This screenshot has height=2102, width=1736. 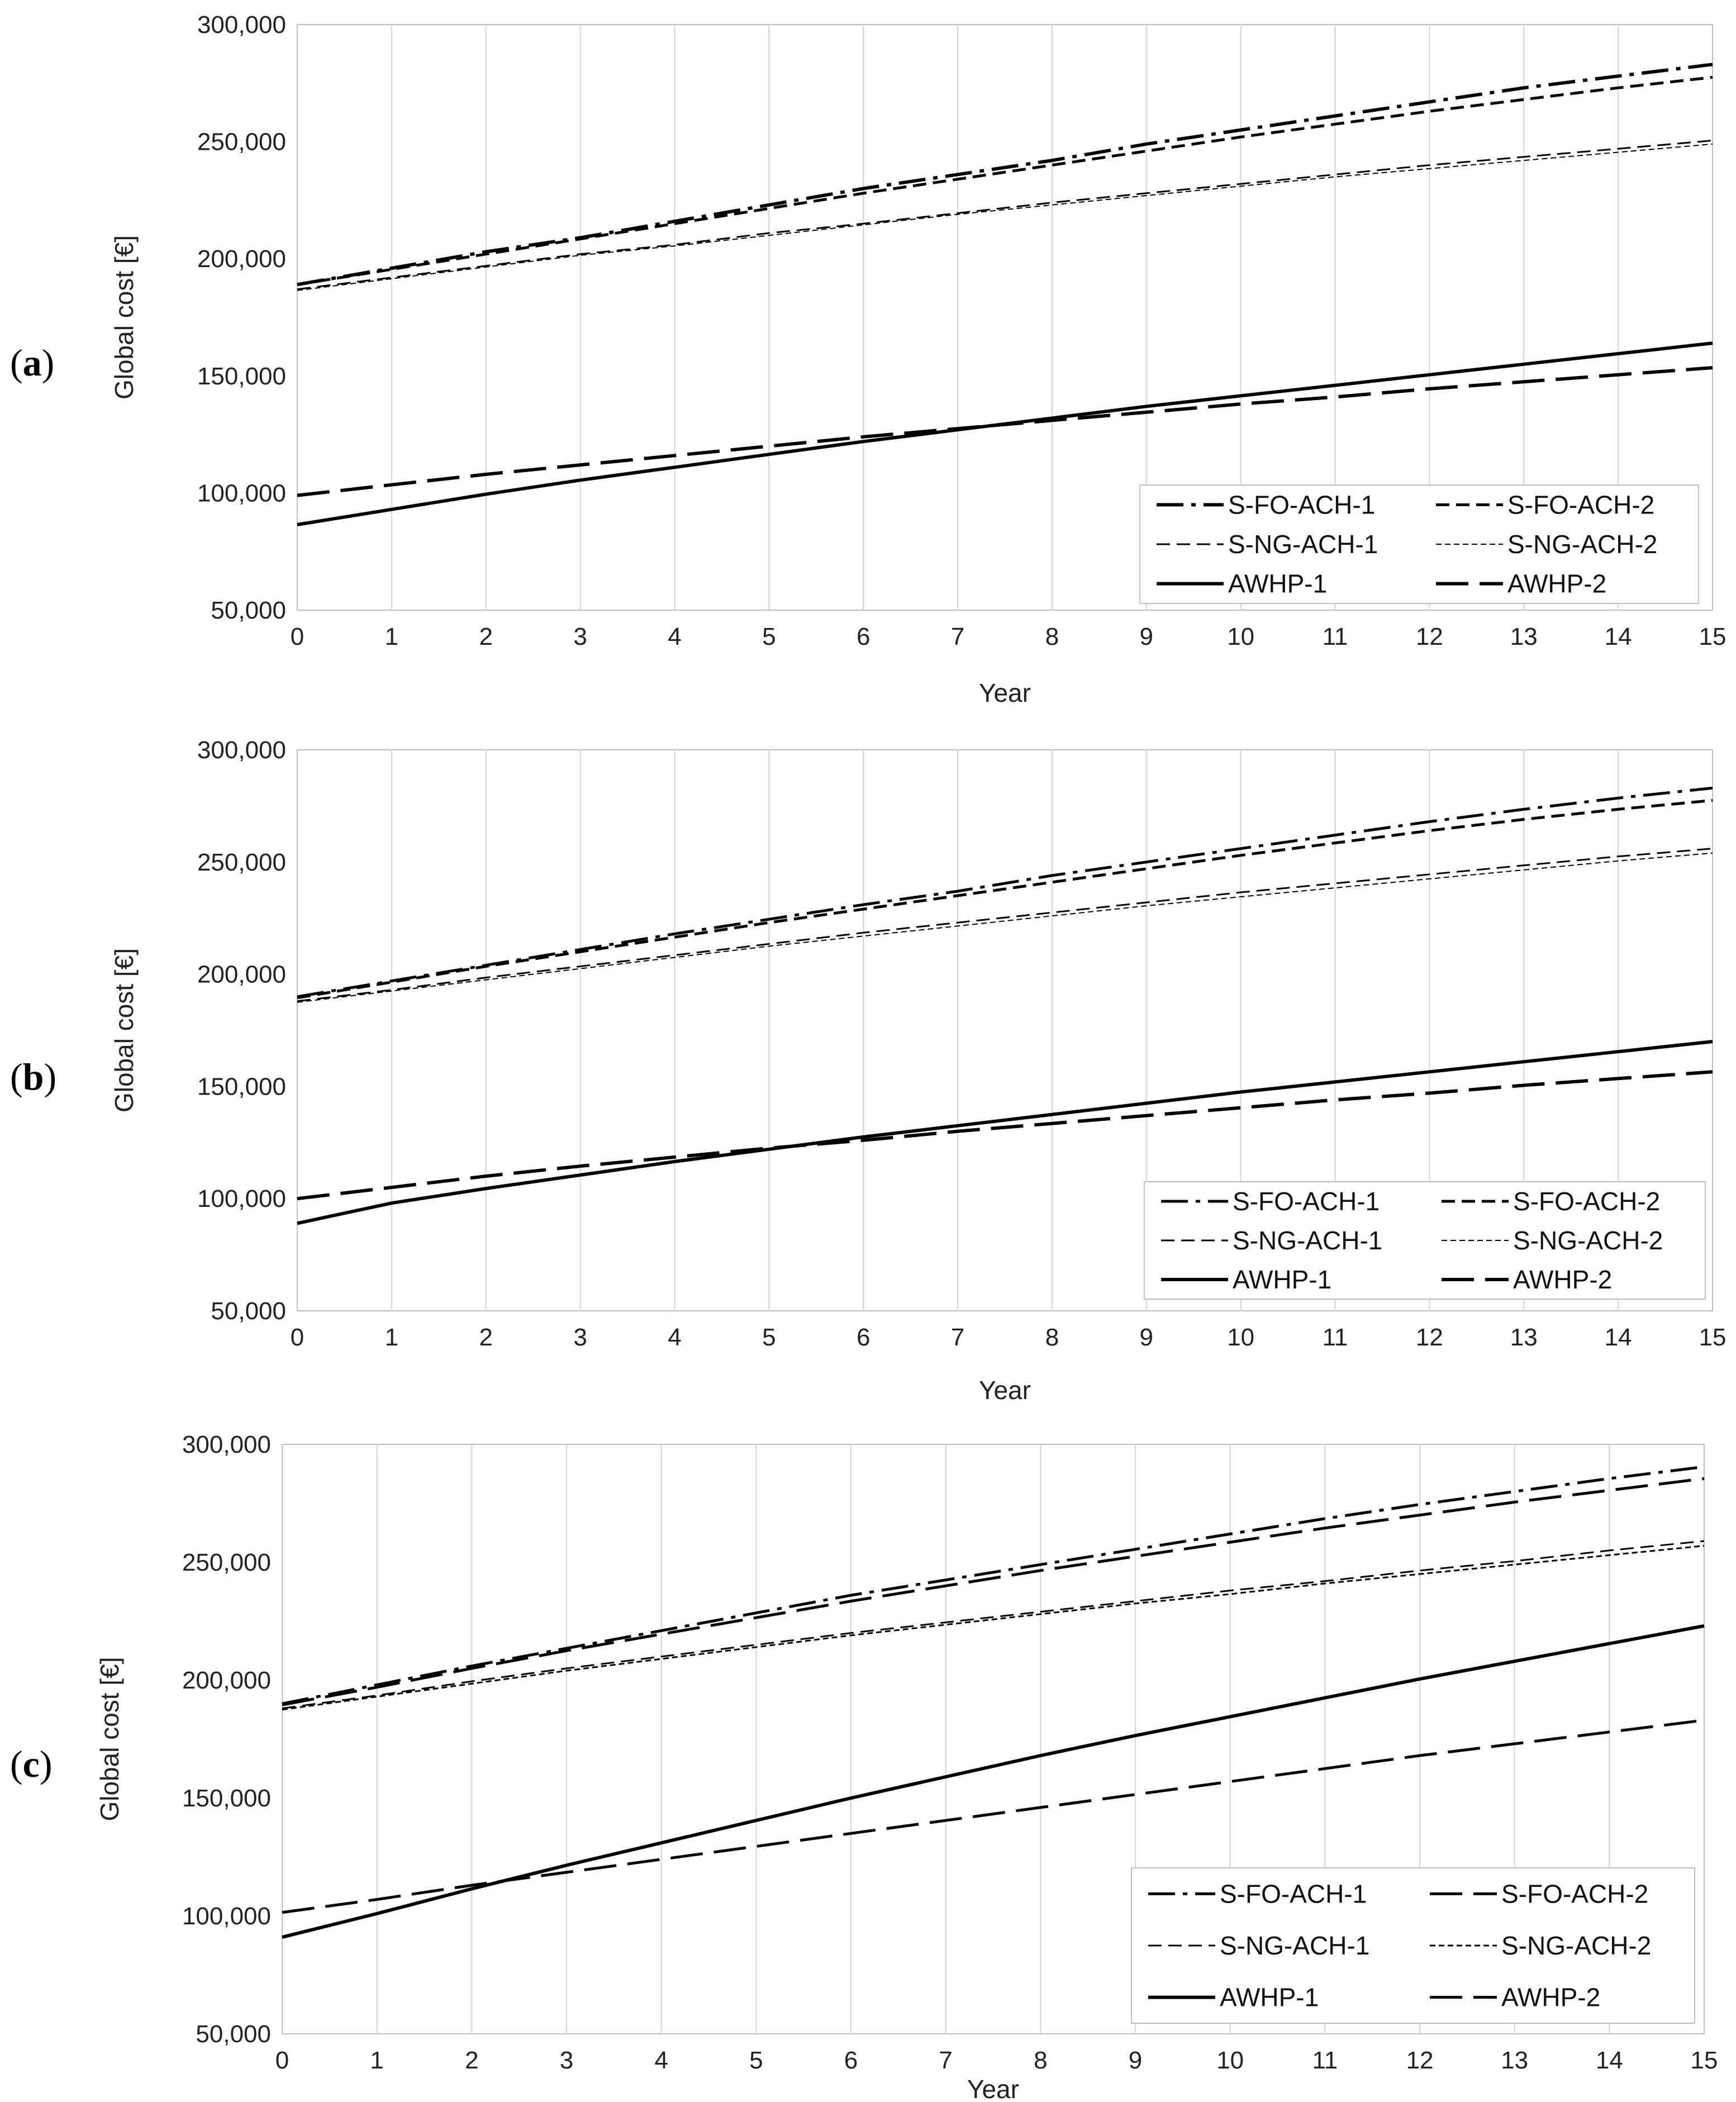 What do you see at coordinates (1307, 1241) in the screenshot?
I see `legend-label-s-ng-ach-1: S-NG-ACH-1` at bounding box center [1307, 1241].